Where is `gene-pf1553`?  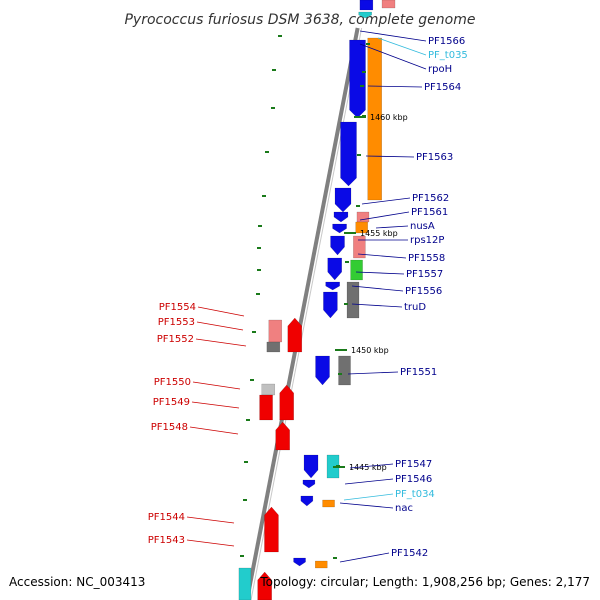 gene-pf1553 is located at coordinates (275, 331).